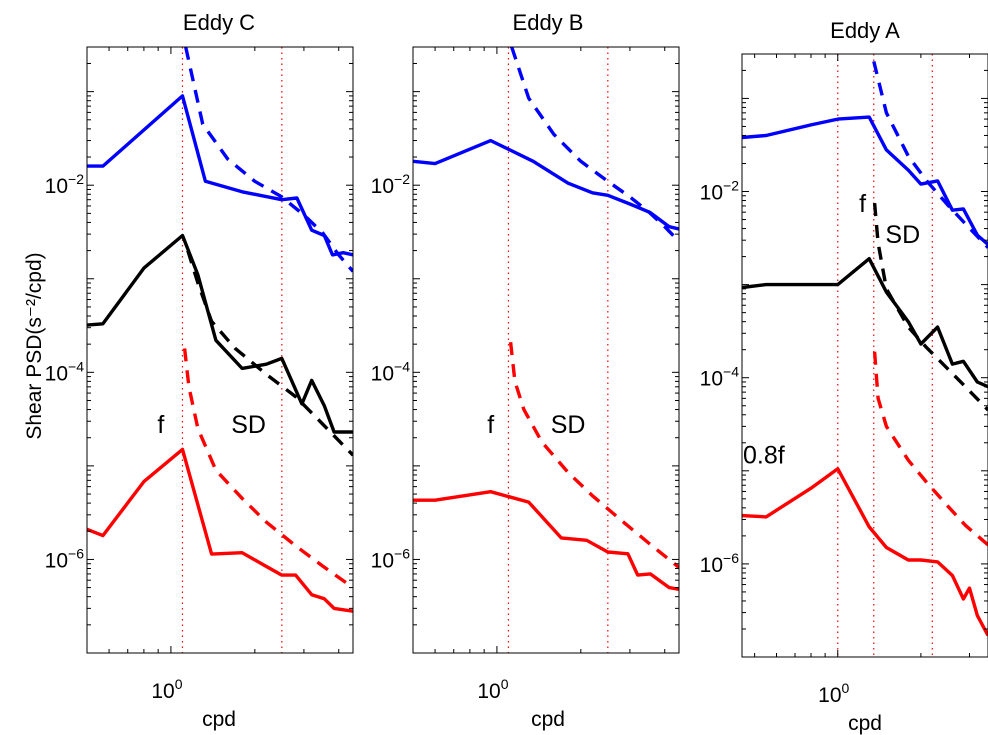 This screenshot has width=988, height=735. Describe the element at coordinates (865, 323) in the screenshot. I see `series-line-black-solid` at that location.